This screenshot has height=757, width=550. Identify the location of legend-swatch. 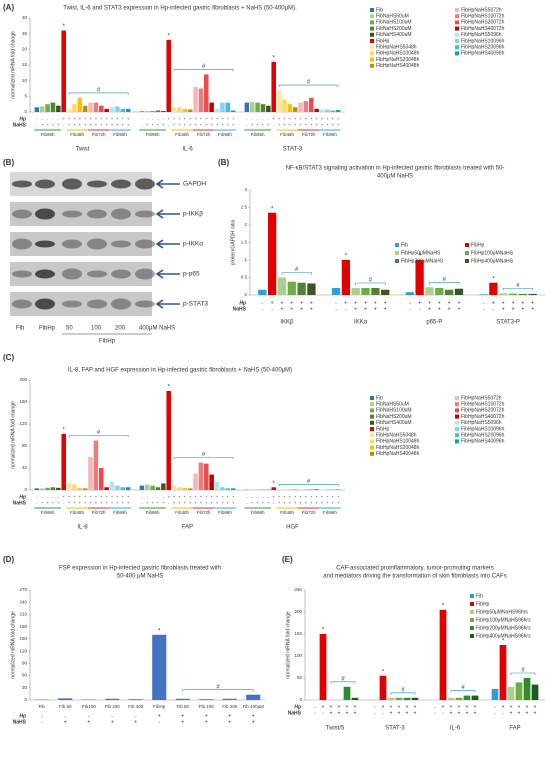
(372, 447).